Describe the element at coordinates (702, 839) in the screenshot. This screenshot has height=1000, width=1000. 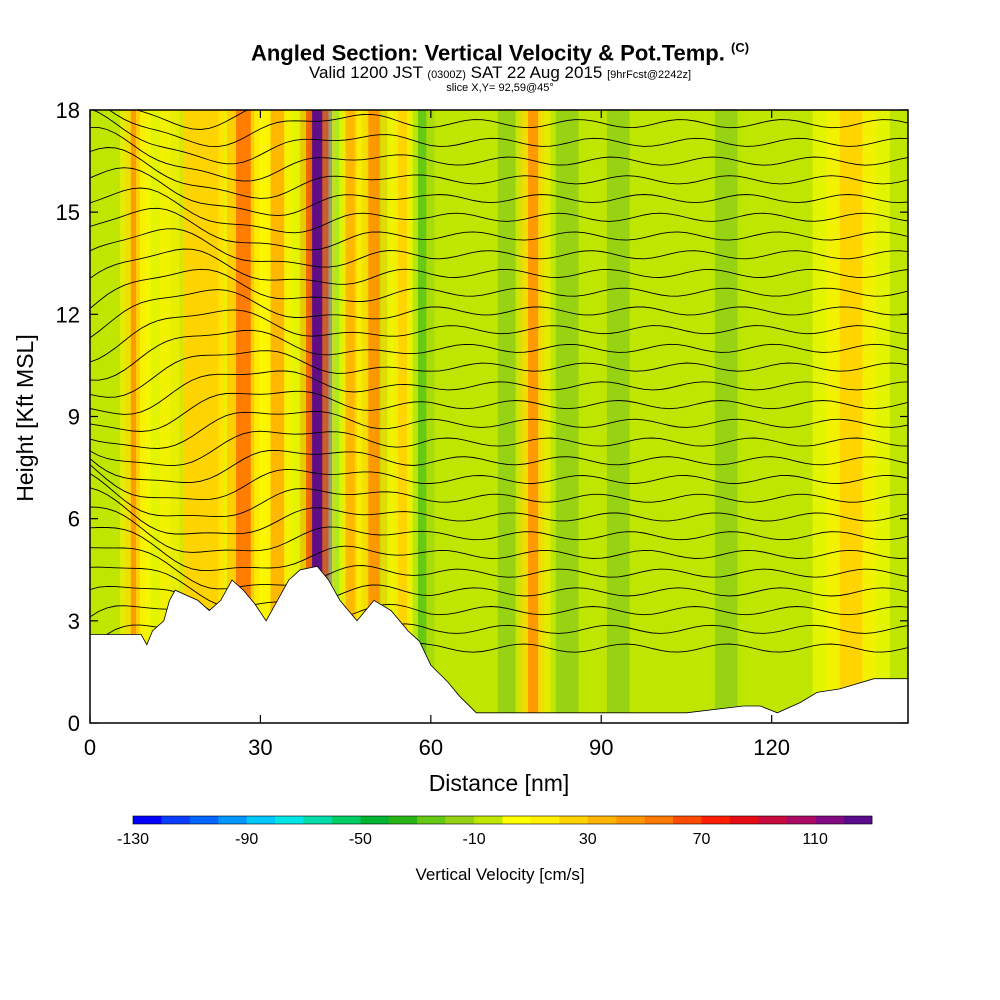
I see `colorbar-tick-label: 70` at that location.